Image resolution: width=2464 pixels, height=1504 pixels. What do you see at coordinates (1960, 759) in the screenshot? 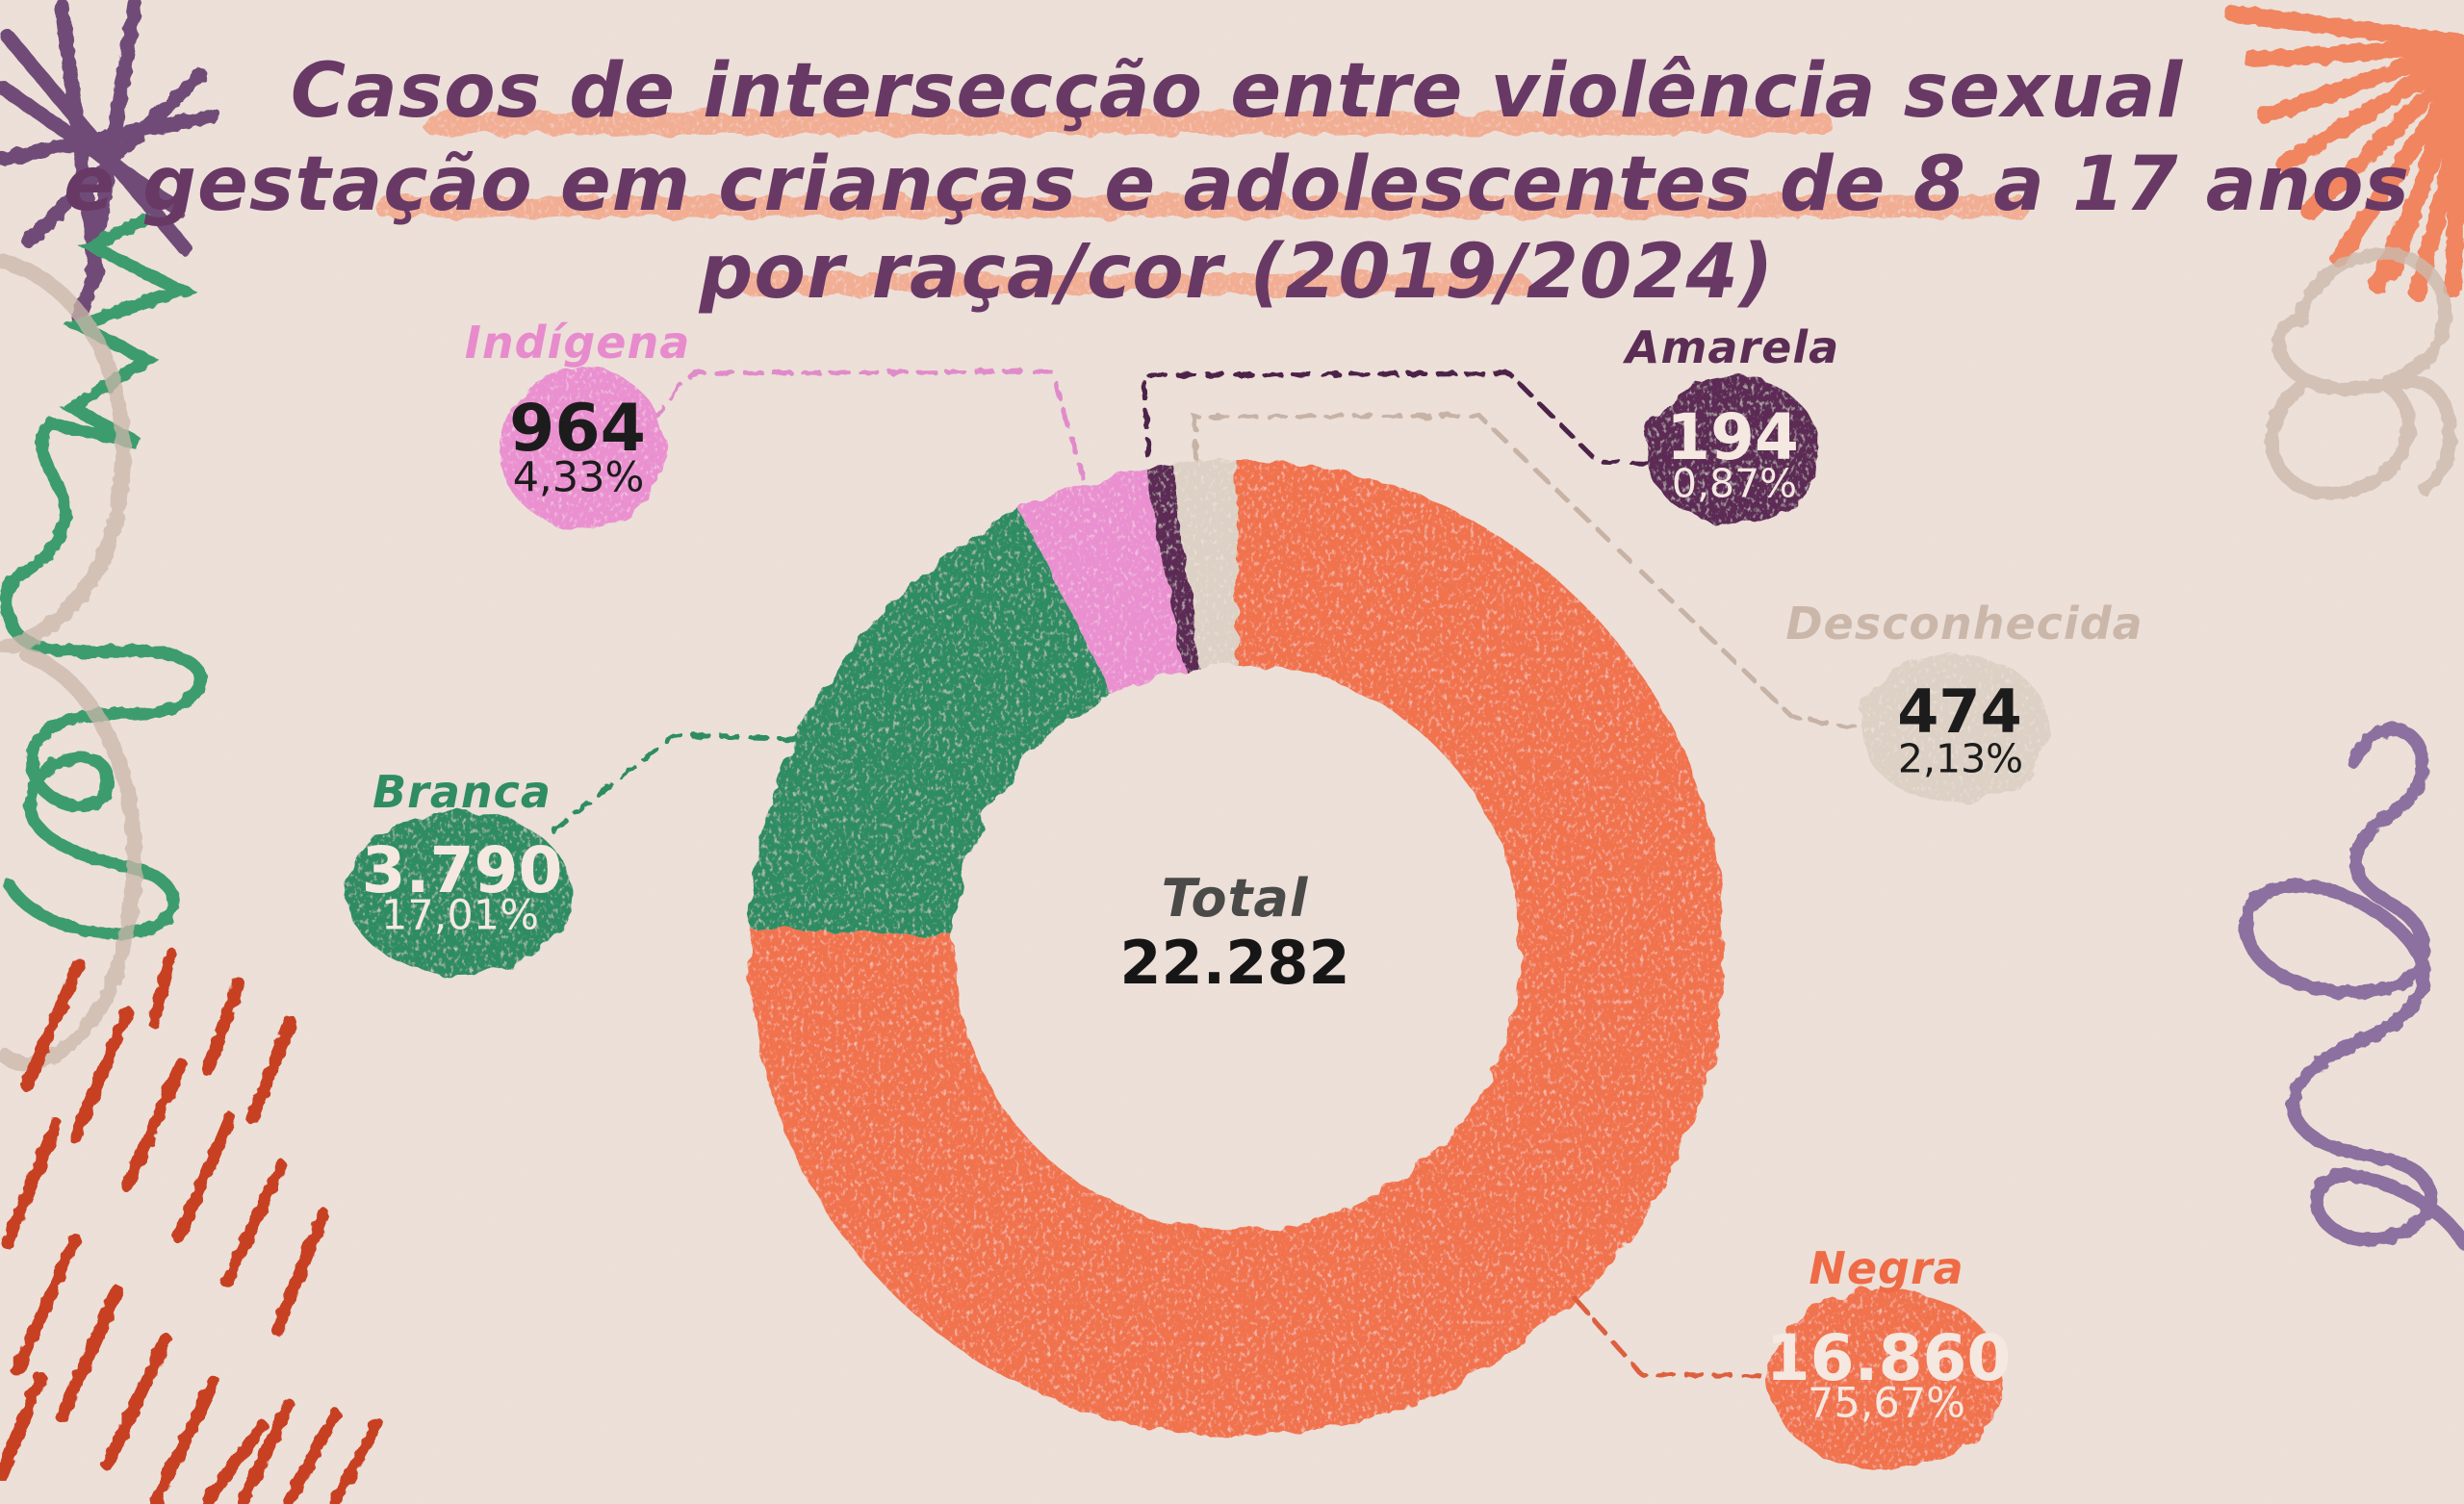
I see `category-percent: 2,13%` at bounding box center [1960, 759].